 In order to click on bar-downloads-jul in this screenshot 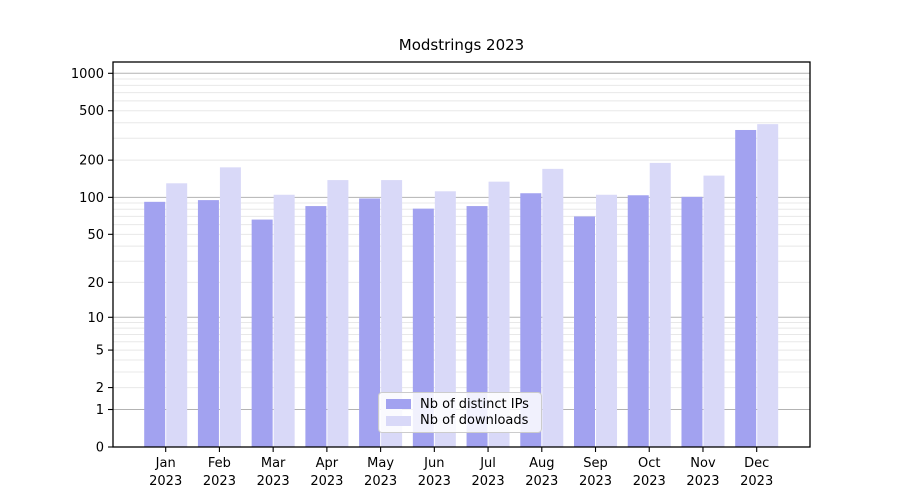, I will do `click(499, 314)`.